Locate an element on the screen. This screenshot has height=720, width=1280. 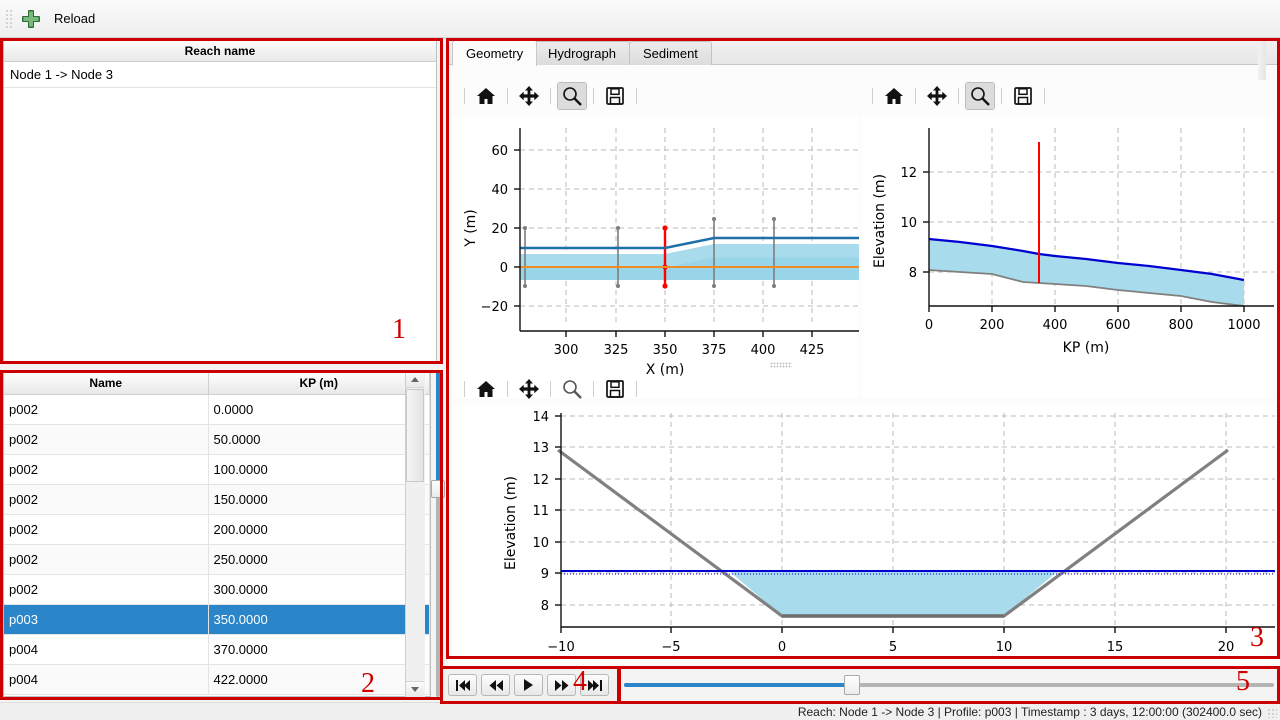
long-ytick: 10 is located at coordinates (908, 223).